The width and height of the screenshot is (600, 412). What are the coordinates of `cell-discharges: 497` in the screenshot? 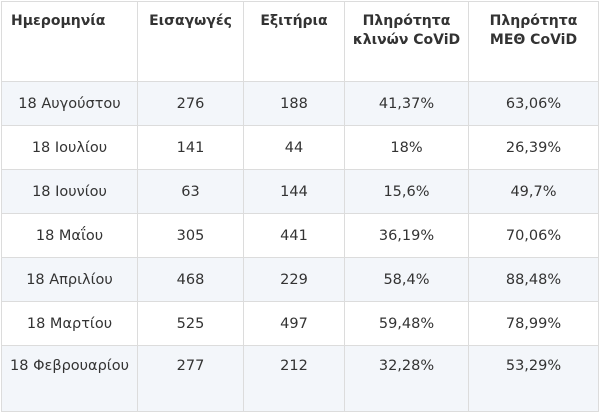 It's located at (294, 323).